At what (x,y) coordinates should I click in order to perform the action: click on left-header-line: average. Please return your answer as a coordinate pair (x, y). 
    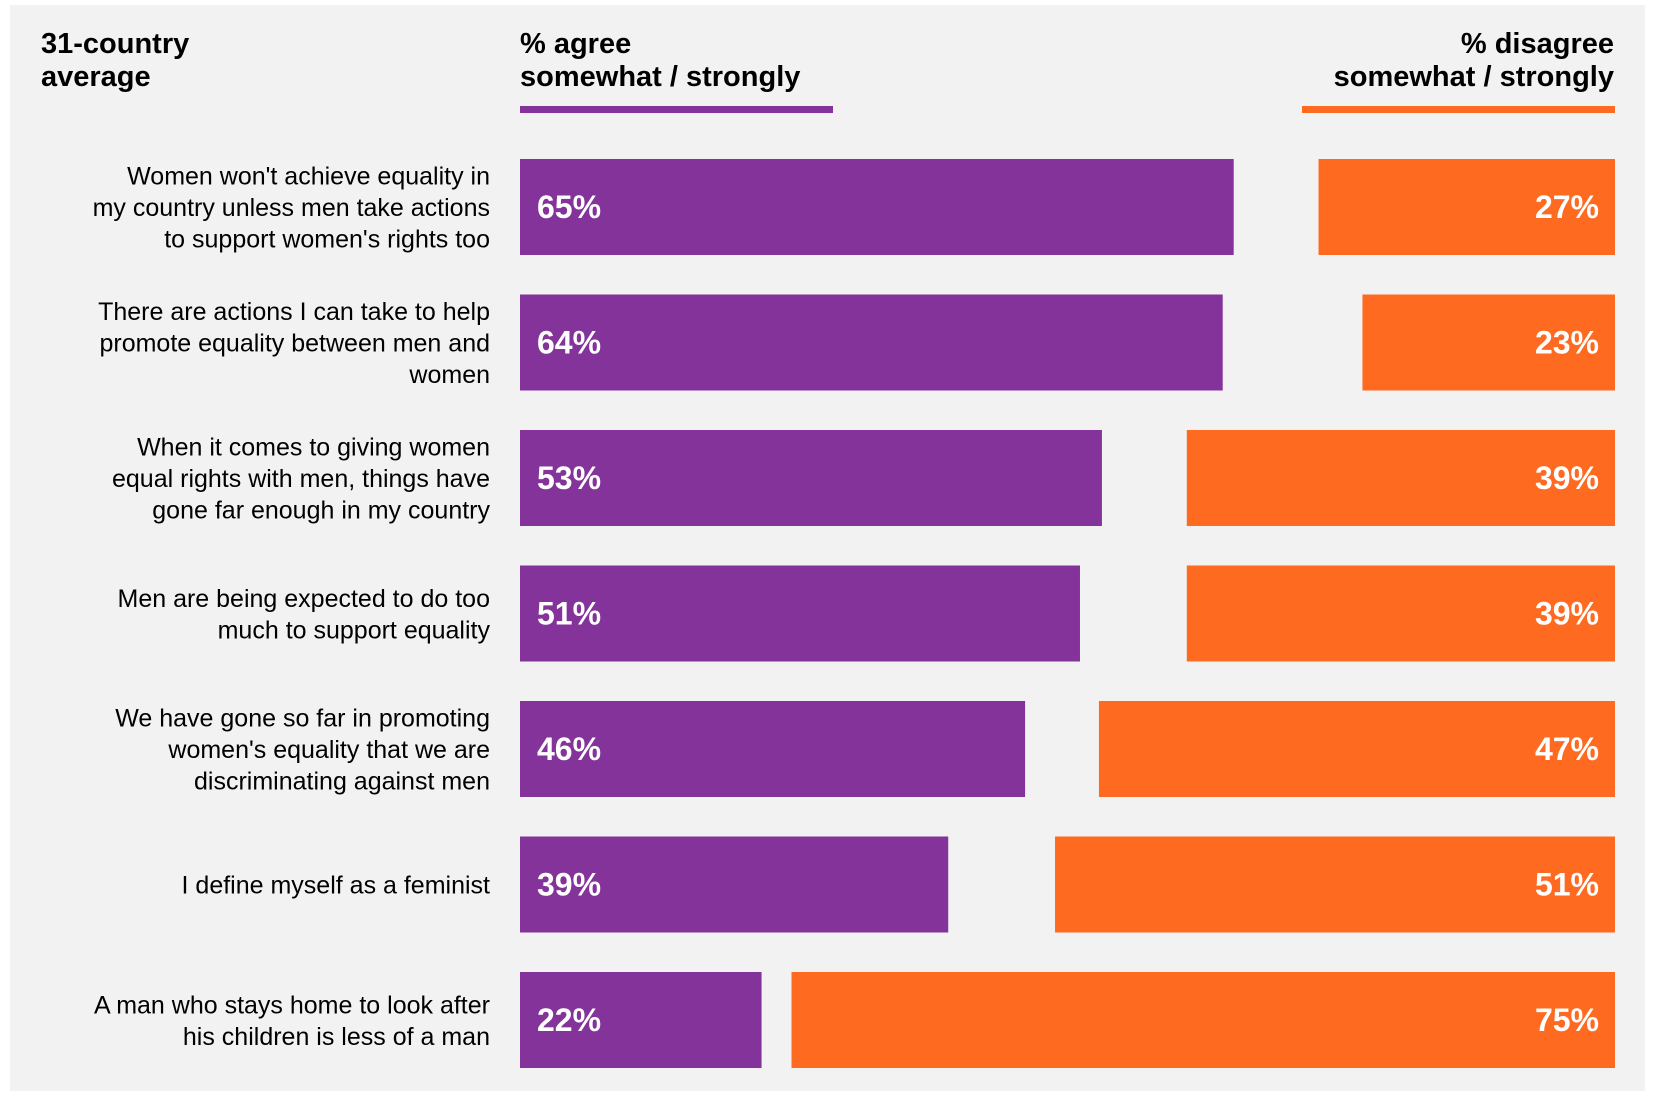
    Looking at the image, I should click on (96, 77).